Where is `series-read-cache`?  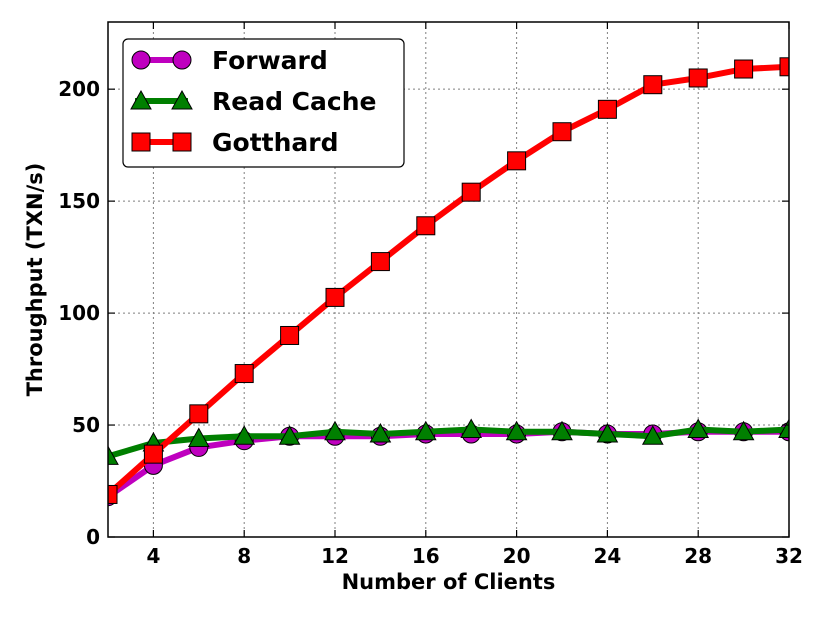
series-read-cache is located at coordinates (448, 441).